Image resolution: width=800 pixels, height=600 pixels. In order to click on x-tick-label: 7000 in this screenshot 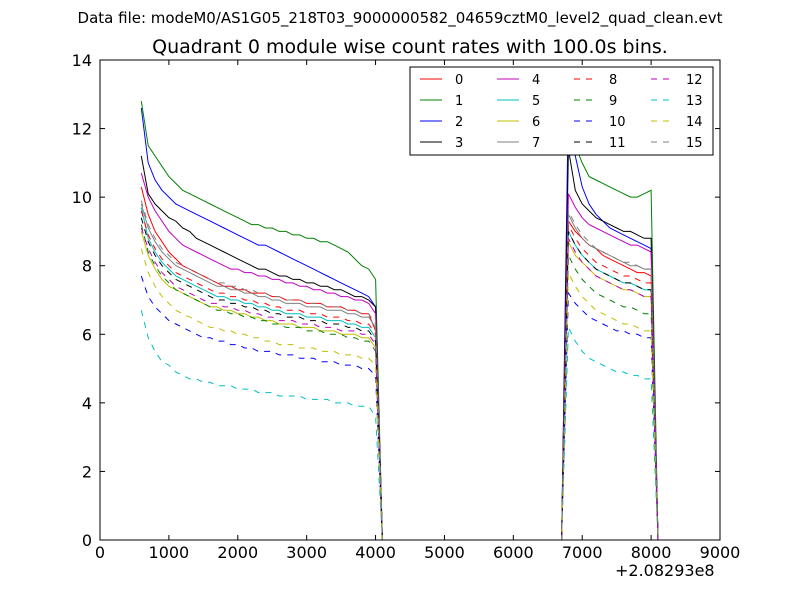, I will do `click(582, 552)`.